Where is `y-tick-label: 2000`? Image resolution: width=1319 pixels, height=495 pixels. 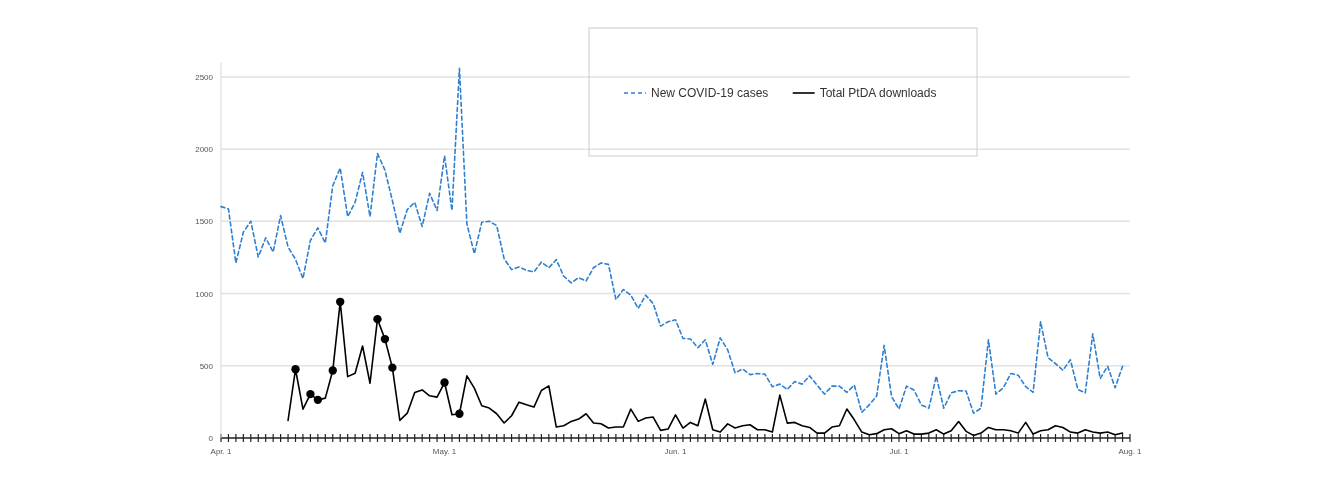
y-tick-label: 2000 is located at coordinates (204, 150).